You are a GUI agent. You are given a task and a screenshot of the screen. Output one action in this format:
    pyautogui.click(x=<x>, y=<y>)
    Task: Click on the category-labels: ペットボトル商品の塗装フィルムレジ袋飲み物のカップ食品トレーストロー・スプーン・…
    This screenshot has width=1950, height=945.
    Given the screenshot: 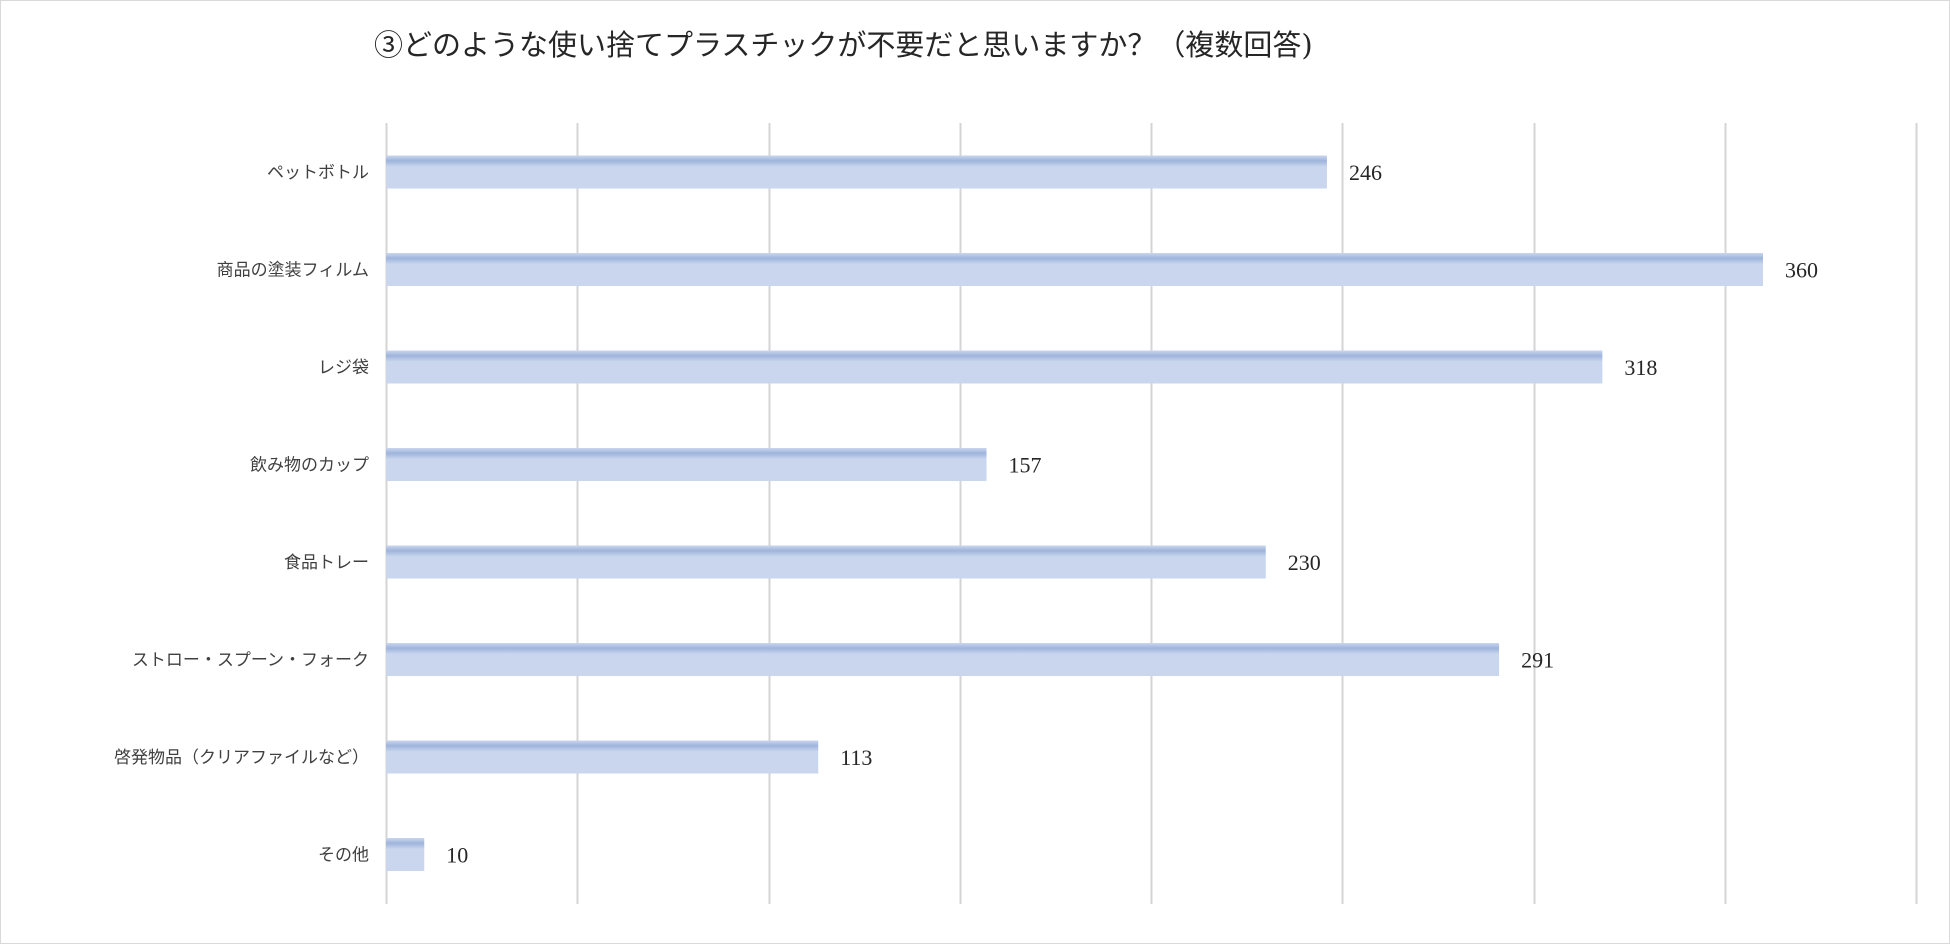 What is the action you would take?
    pyautogui.click(x=241, y=514)
    